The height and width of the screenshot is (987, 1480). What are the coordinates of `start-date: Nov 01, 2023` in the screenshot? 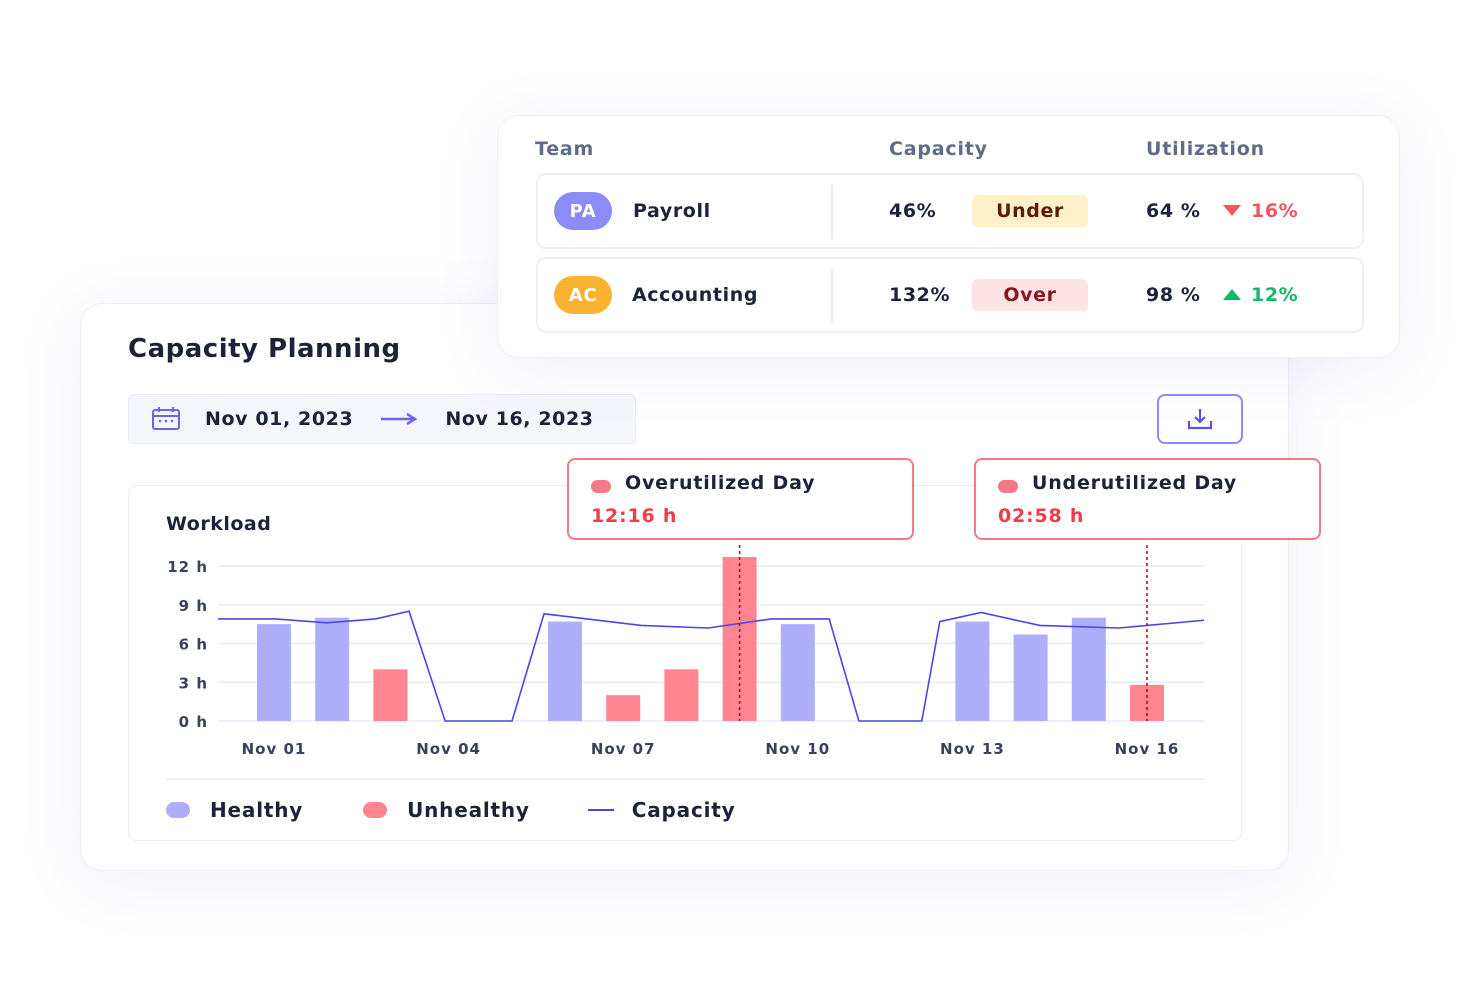 It's located at (279, 419).